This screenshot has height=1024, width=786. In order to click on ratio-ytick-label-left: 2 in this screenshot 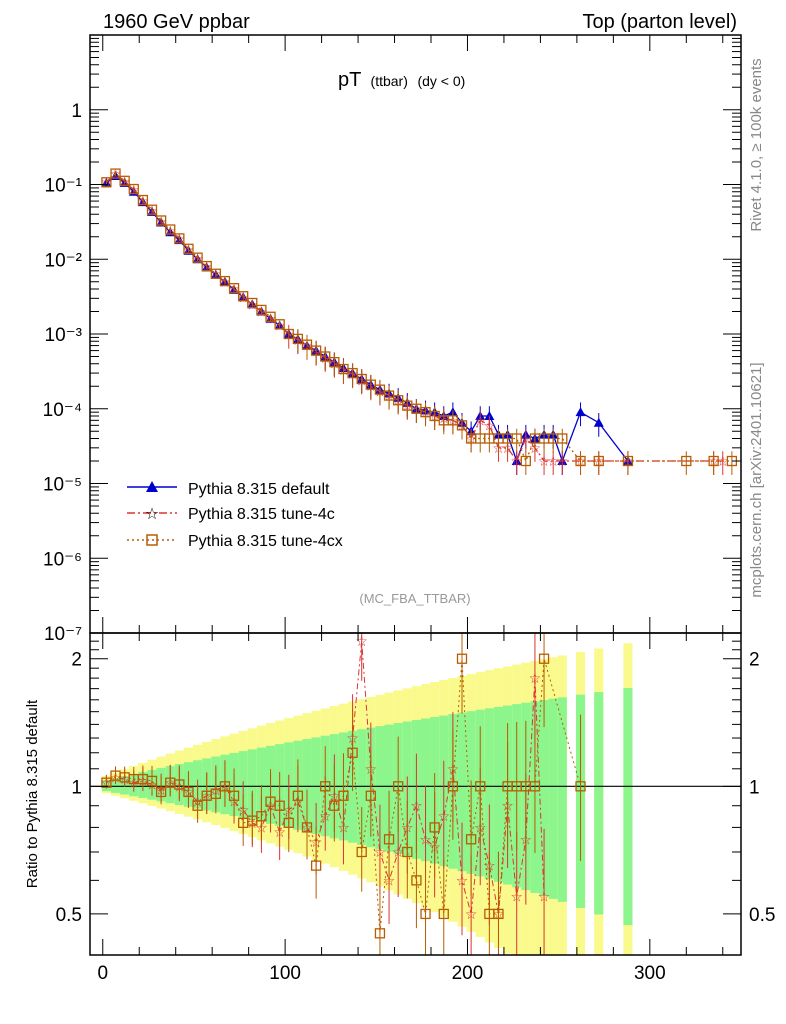, I will do `click(76, 660)`.